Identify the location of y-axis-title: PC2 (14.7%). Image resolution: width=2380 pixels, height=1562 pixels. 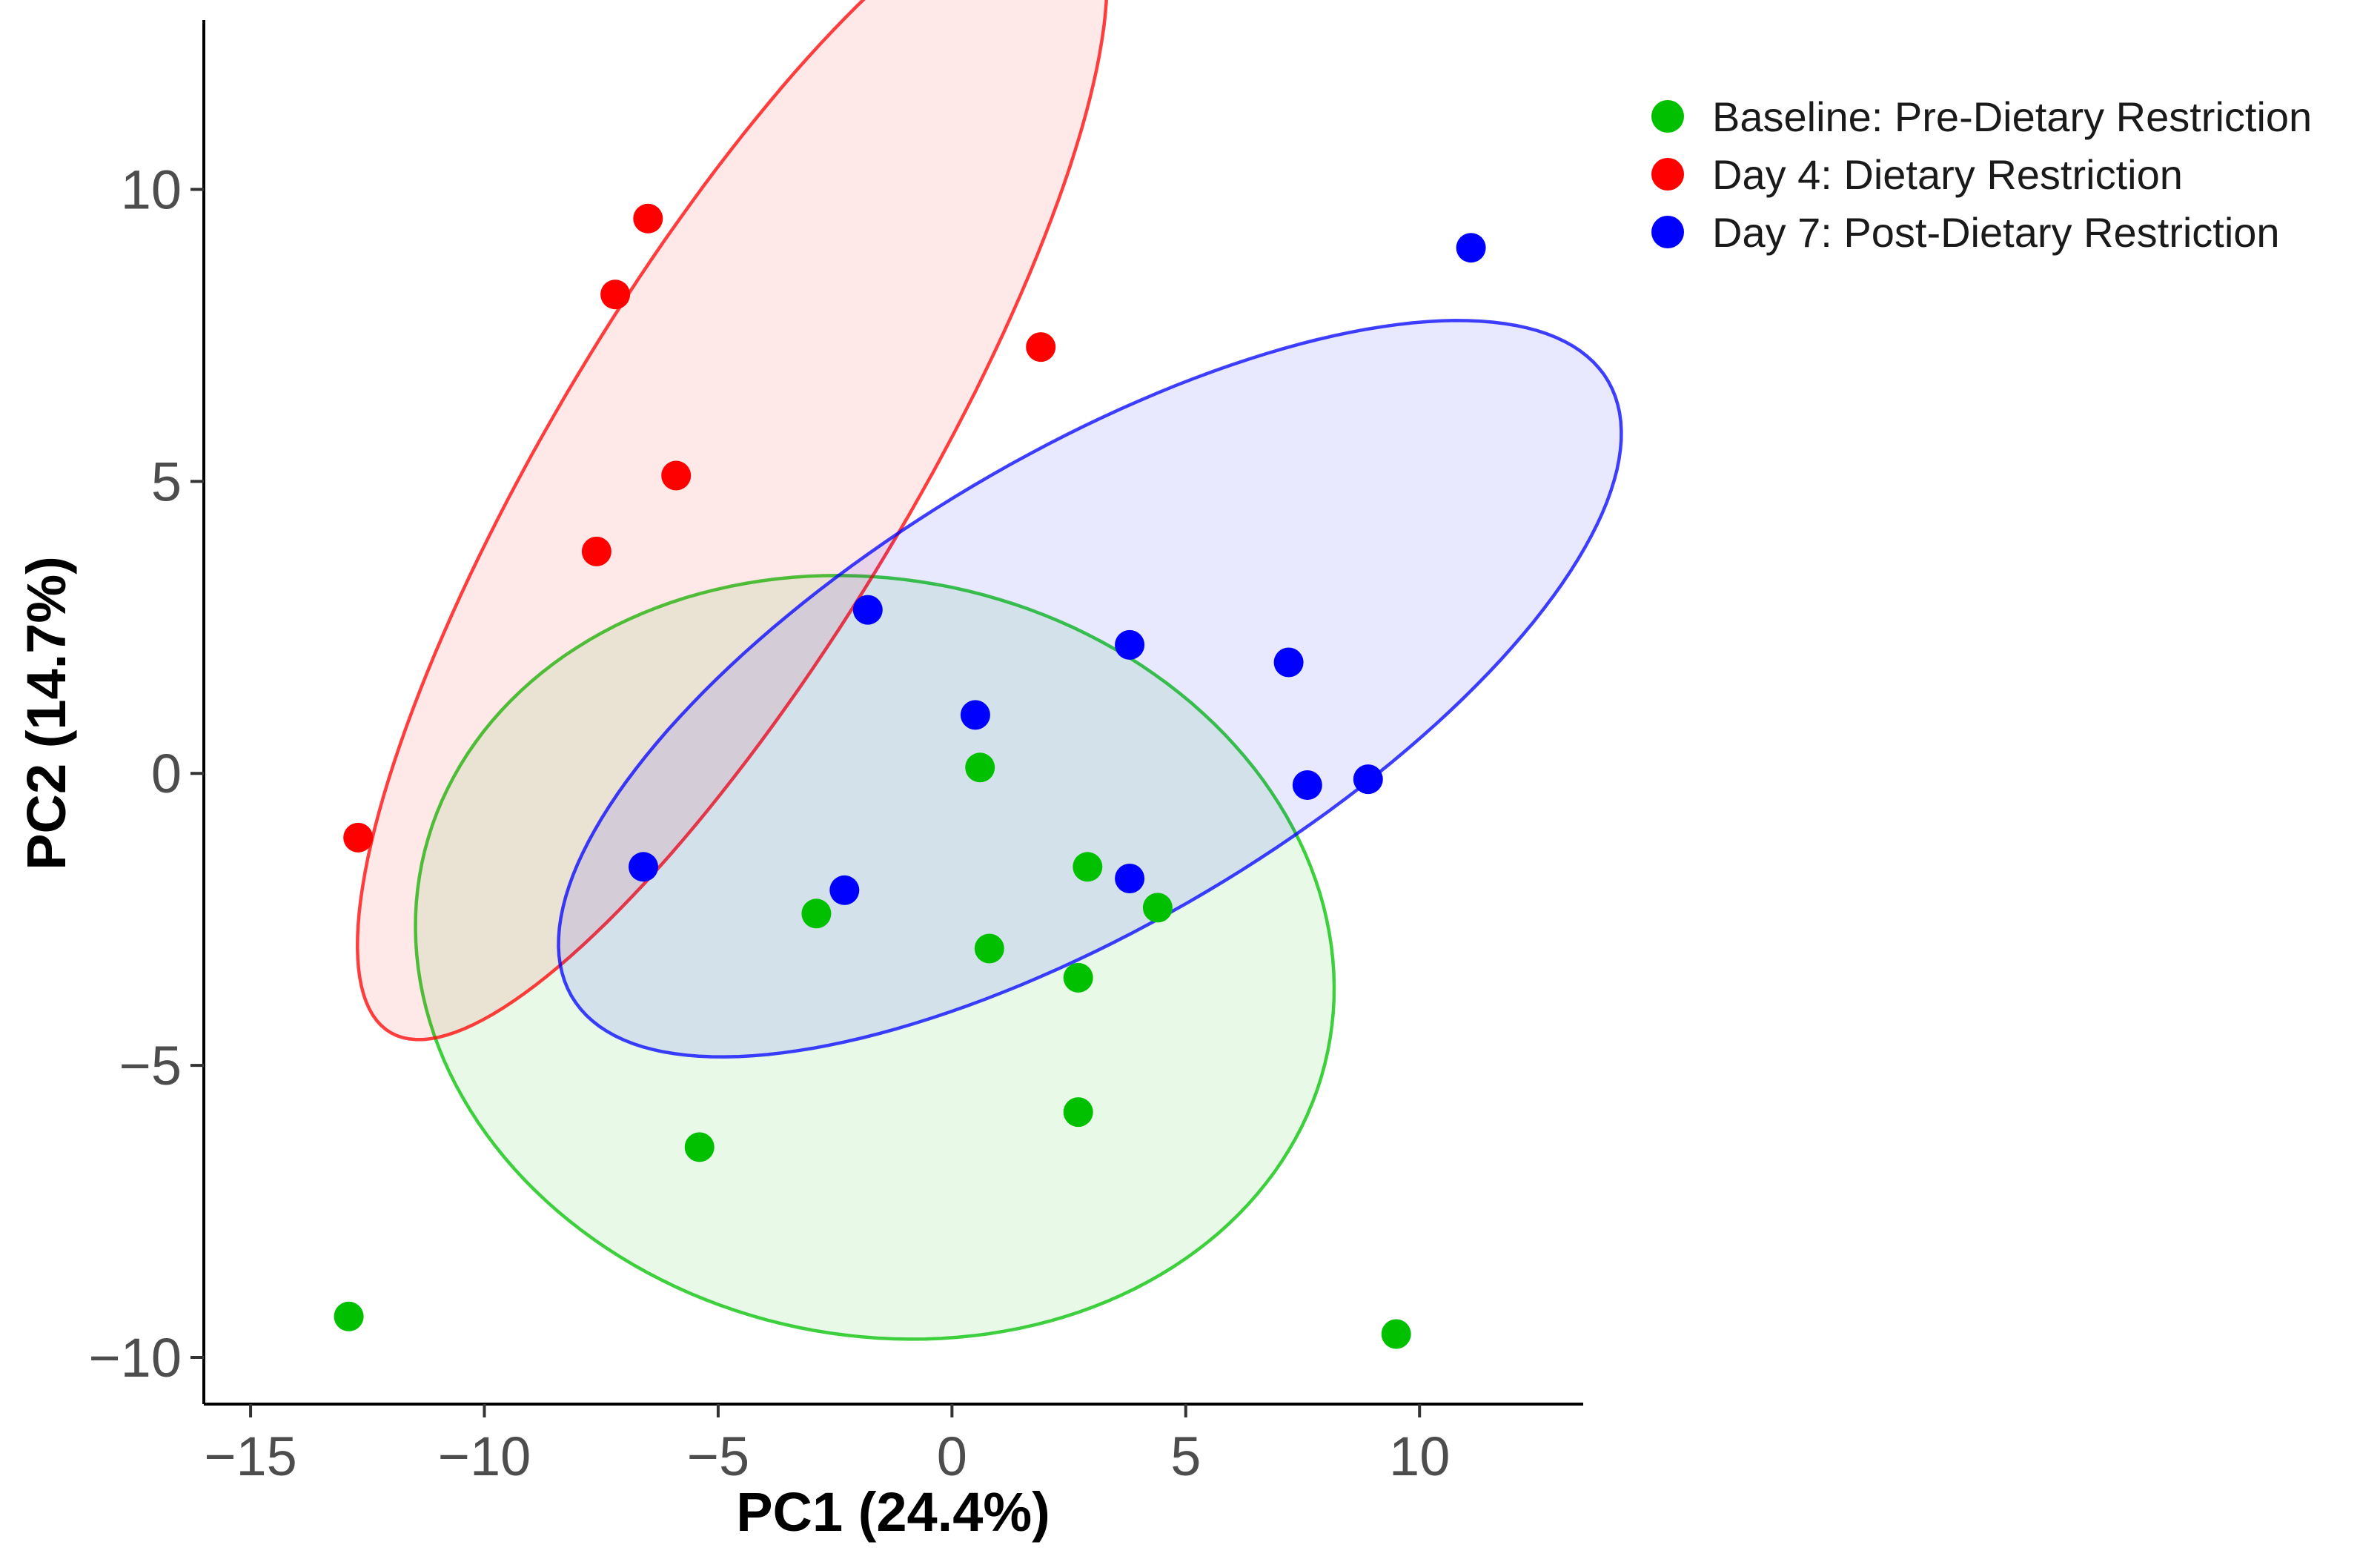
(47, 713).